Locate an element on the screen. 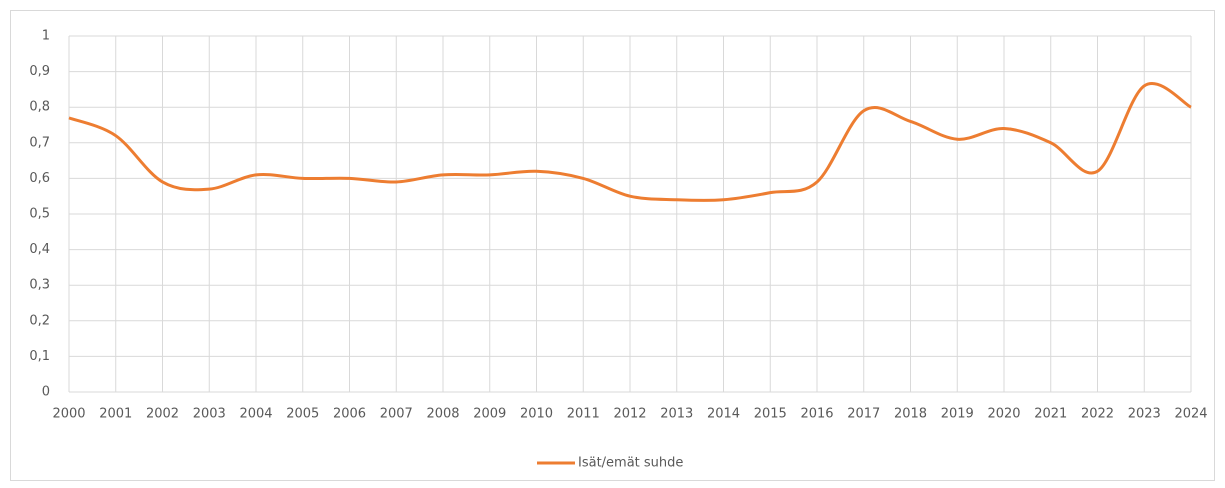  x-tick-label: 2013 is located at coordinates (676, 414).